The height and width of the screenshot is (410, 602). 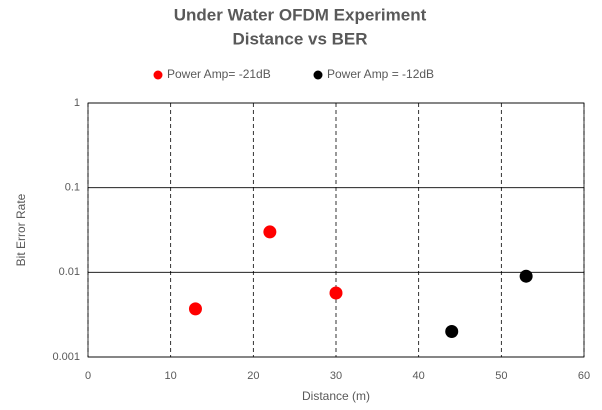 I want to click on y-tick-label: 0.001, so click(x=66, y=357).